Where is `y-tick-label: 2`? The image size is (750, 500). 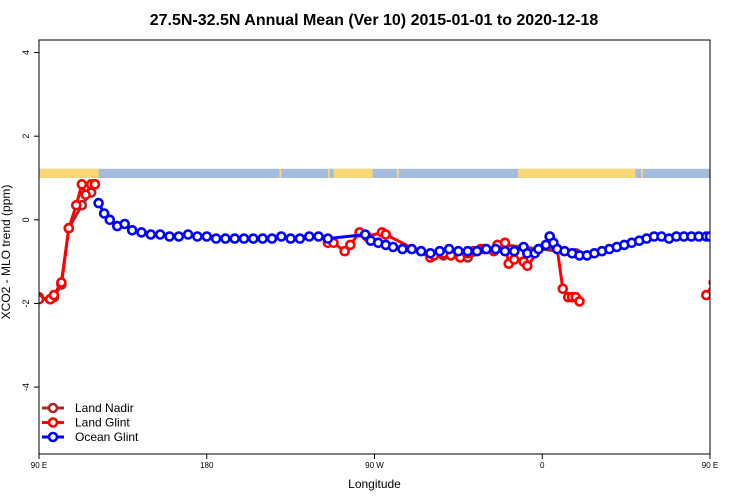 y-tick-label: 2 is located at coordinates (26, 136).